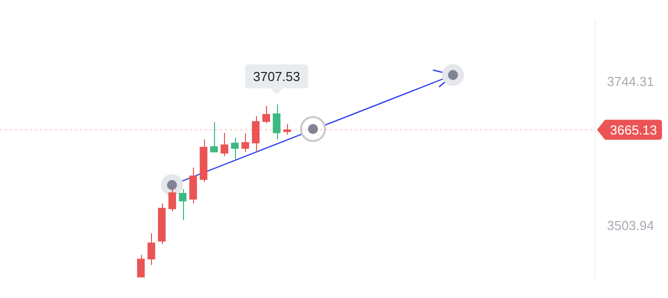  Describe the element at coordinates (630, 225) in the screenshot. I see `y-tick-label: 3503.94` at that location.